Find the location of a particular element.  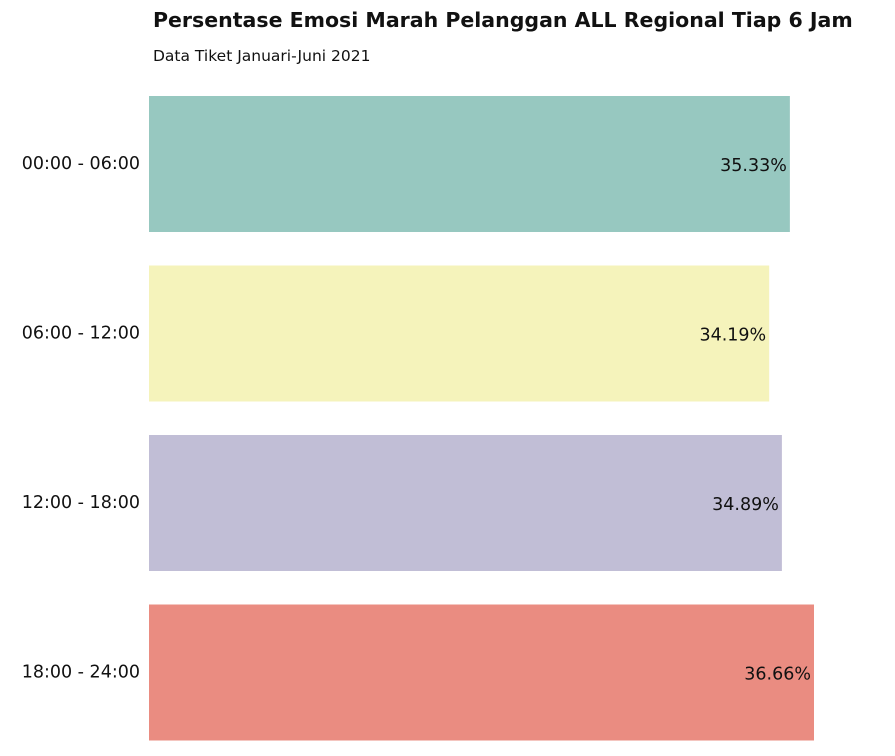

category-label: 12:00 - 18:00 is located at coordinates (81, 503).